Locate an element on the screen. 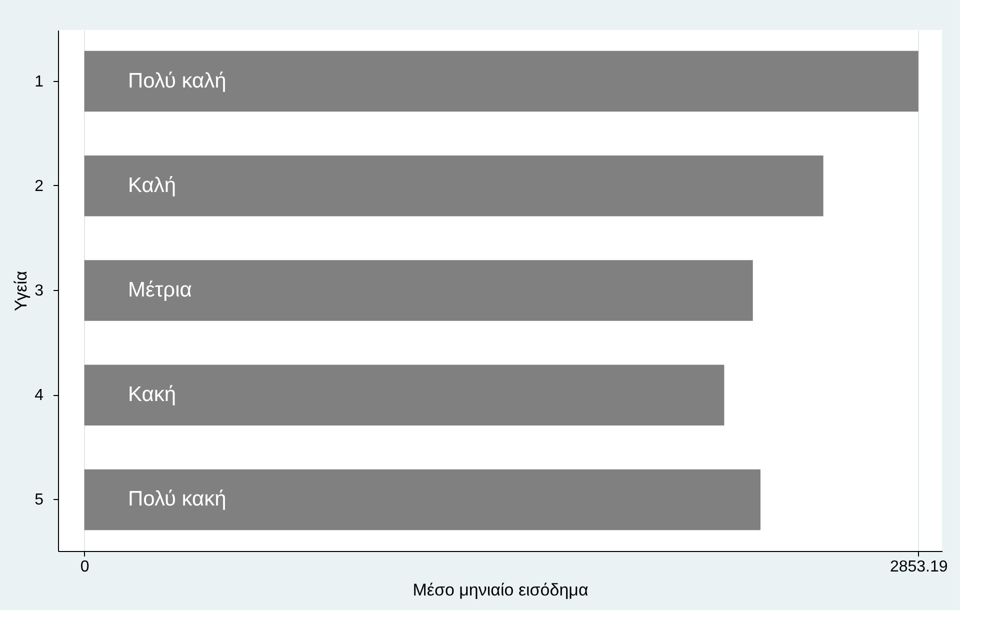 The height and width of the screenshot is (635, 987). y-tick-label: 5 is located at coordinates (39, 500).